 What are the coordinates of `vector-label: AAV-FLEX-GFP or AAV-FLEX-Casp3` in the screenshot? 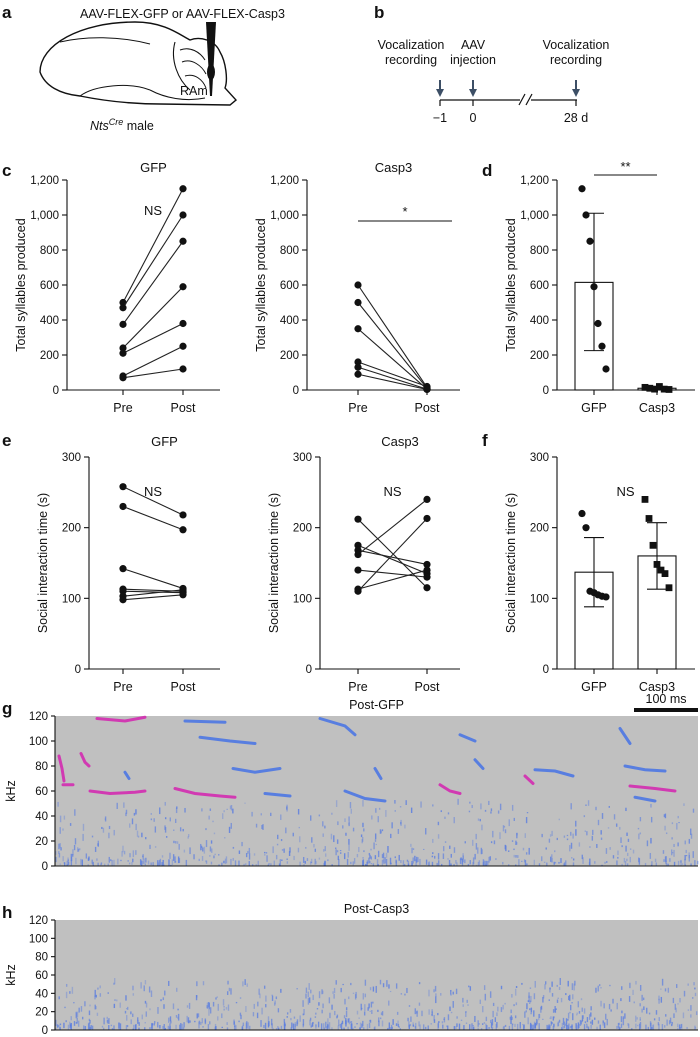 It's located at (182, 14).